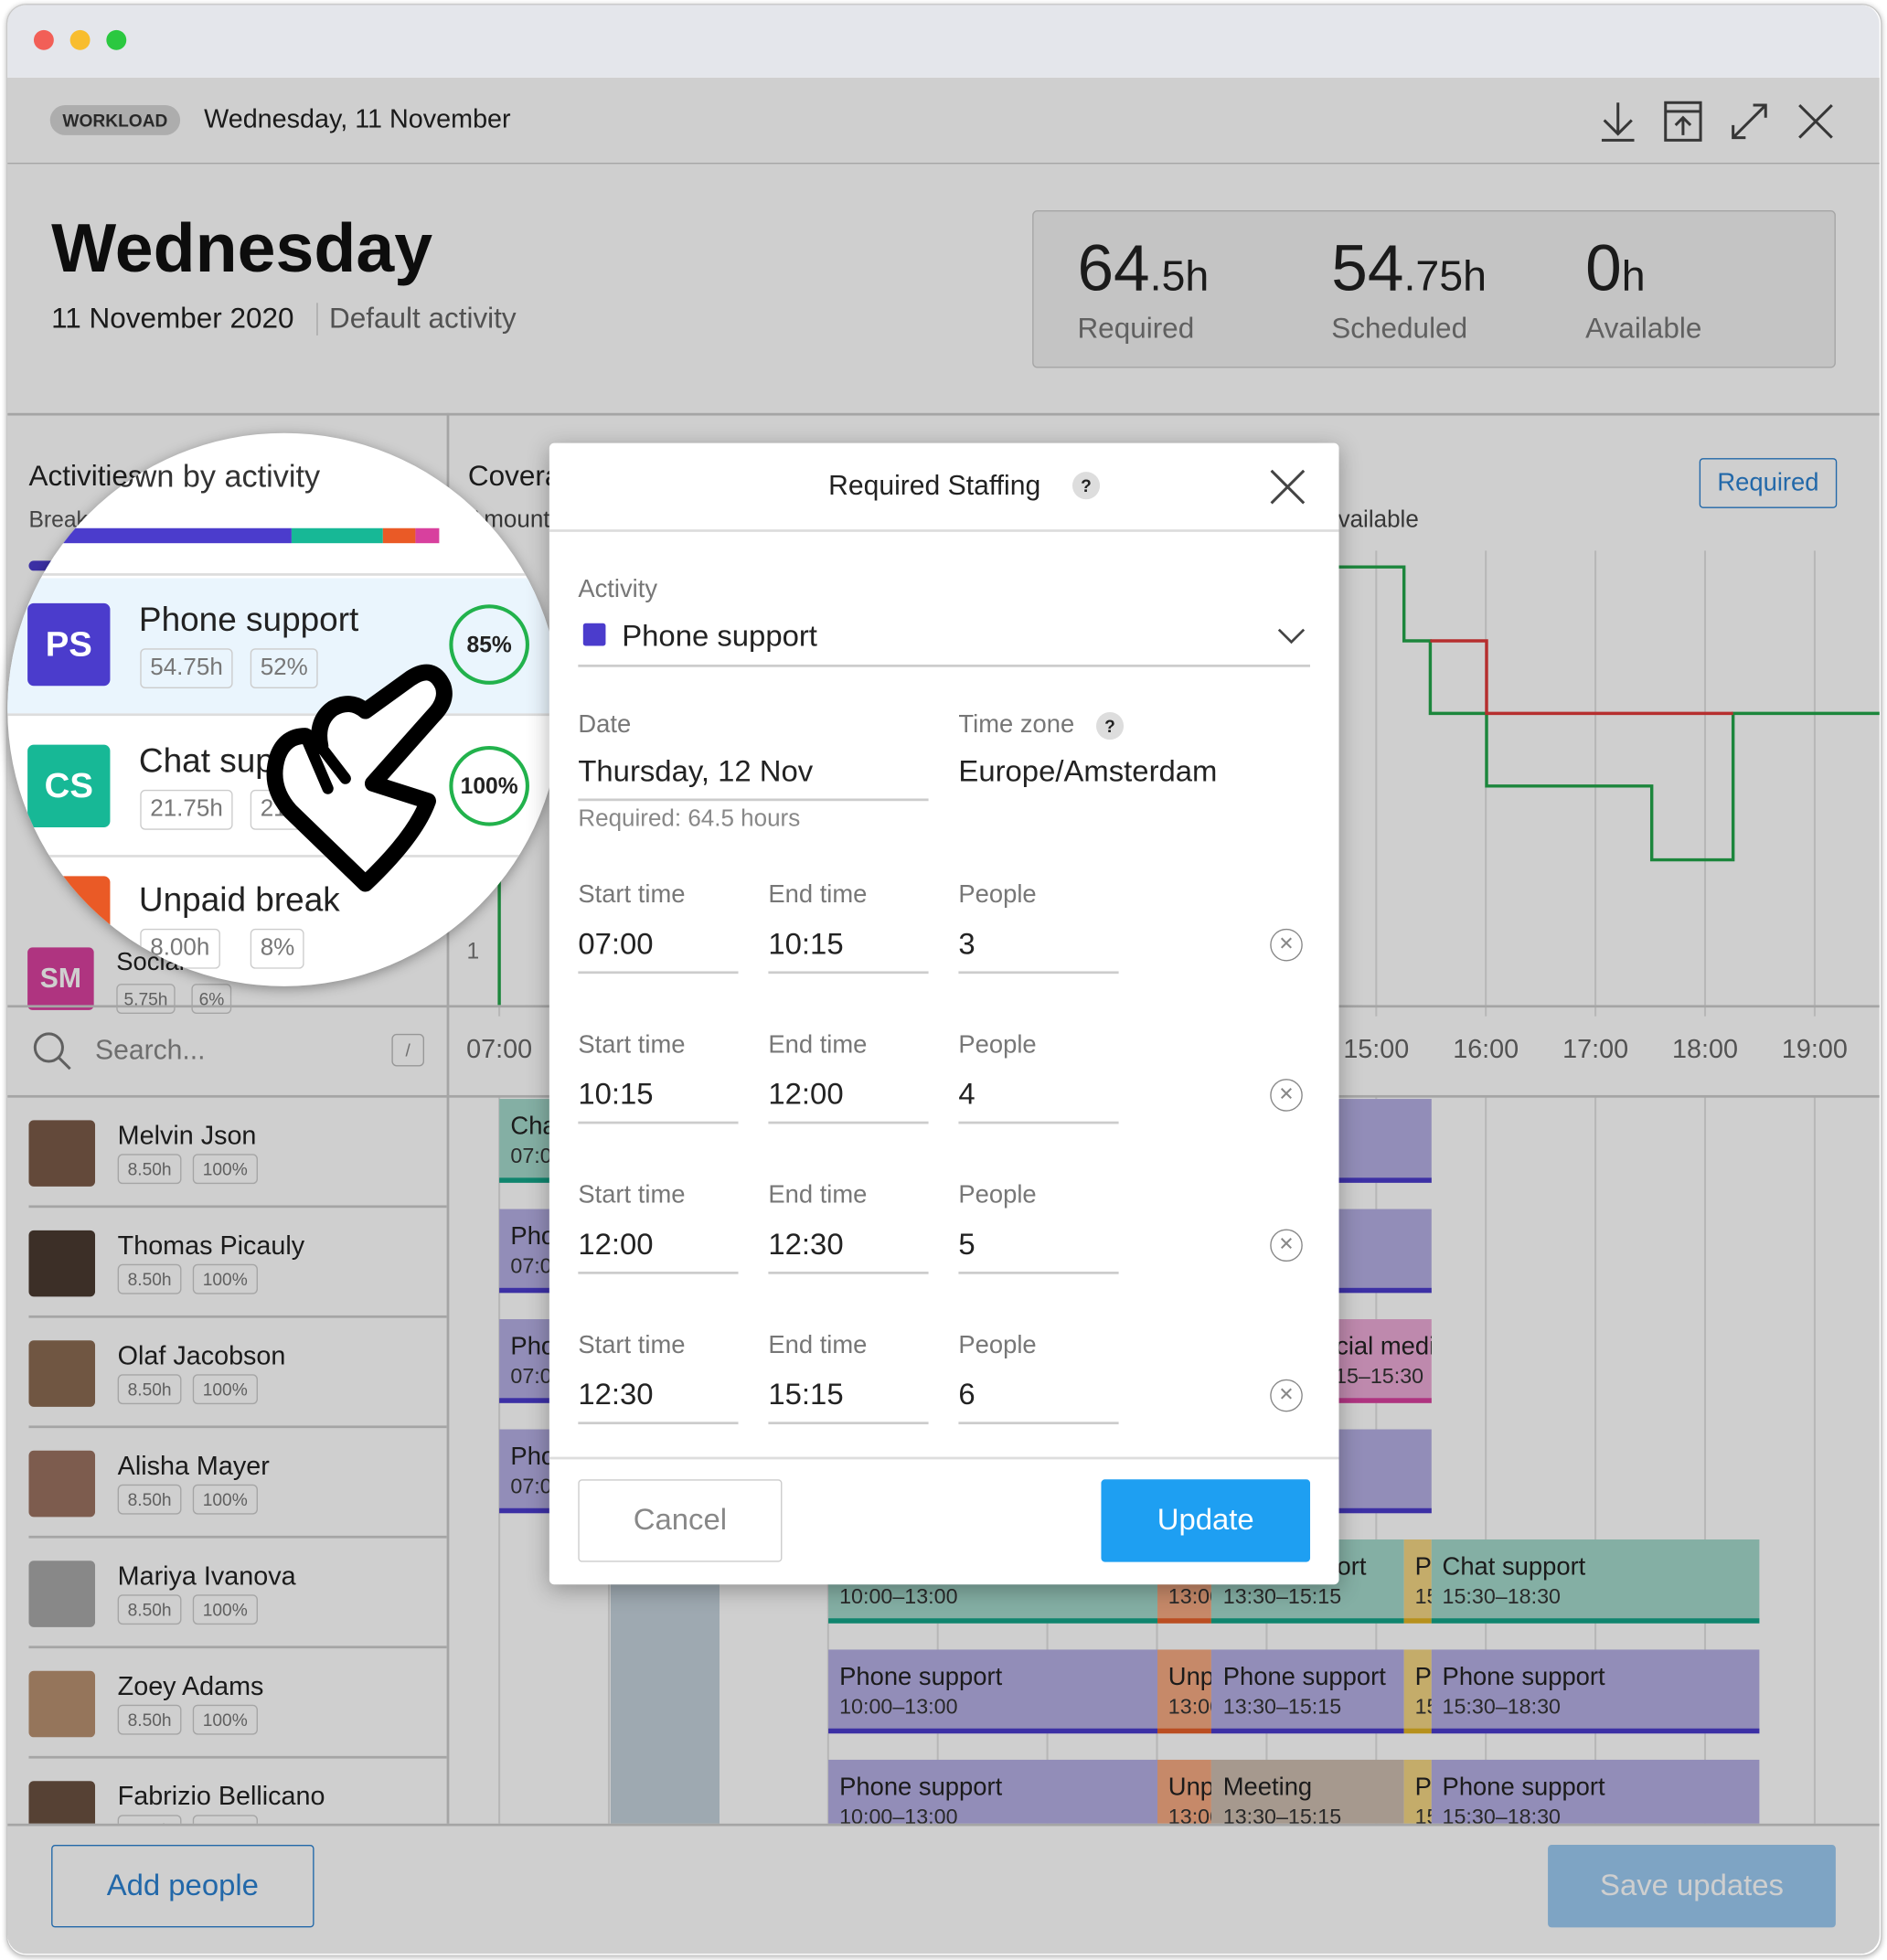 The height and width of the screenshot is (1960, 1887). I want to click on staffing-input: 15:15, so click(806, 1395).